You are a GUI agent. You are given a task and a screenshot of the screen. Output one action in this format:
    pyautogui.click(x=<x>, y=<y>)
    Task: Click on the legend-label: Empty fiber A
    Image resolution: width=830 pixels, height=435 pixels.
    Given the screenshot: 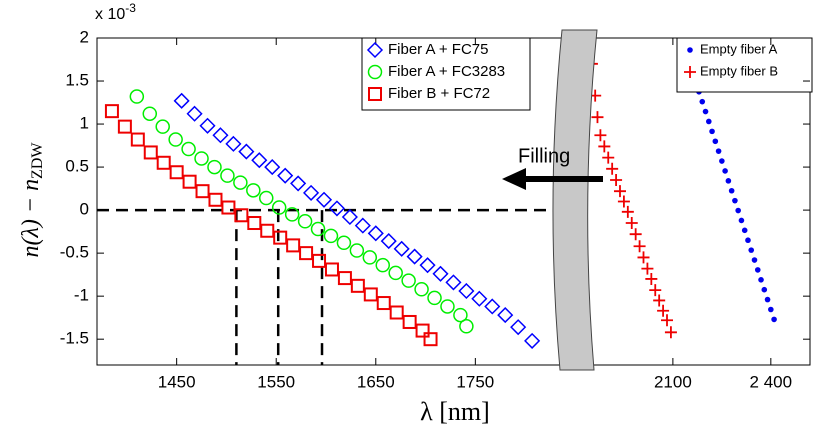 What is the action you would take?
    pyautogui.click(x=739, y=48)
    